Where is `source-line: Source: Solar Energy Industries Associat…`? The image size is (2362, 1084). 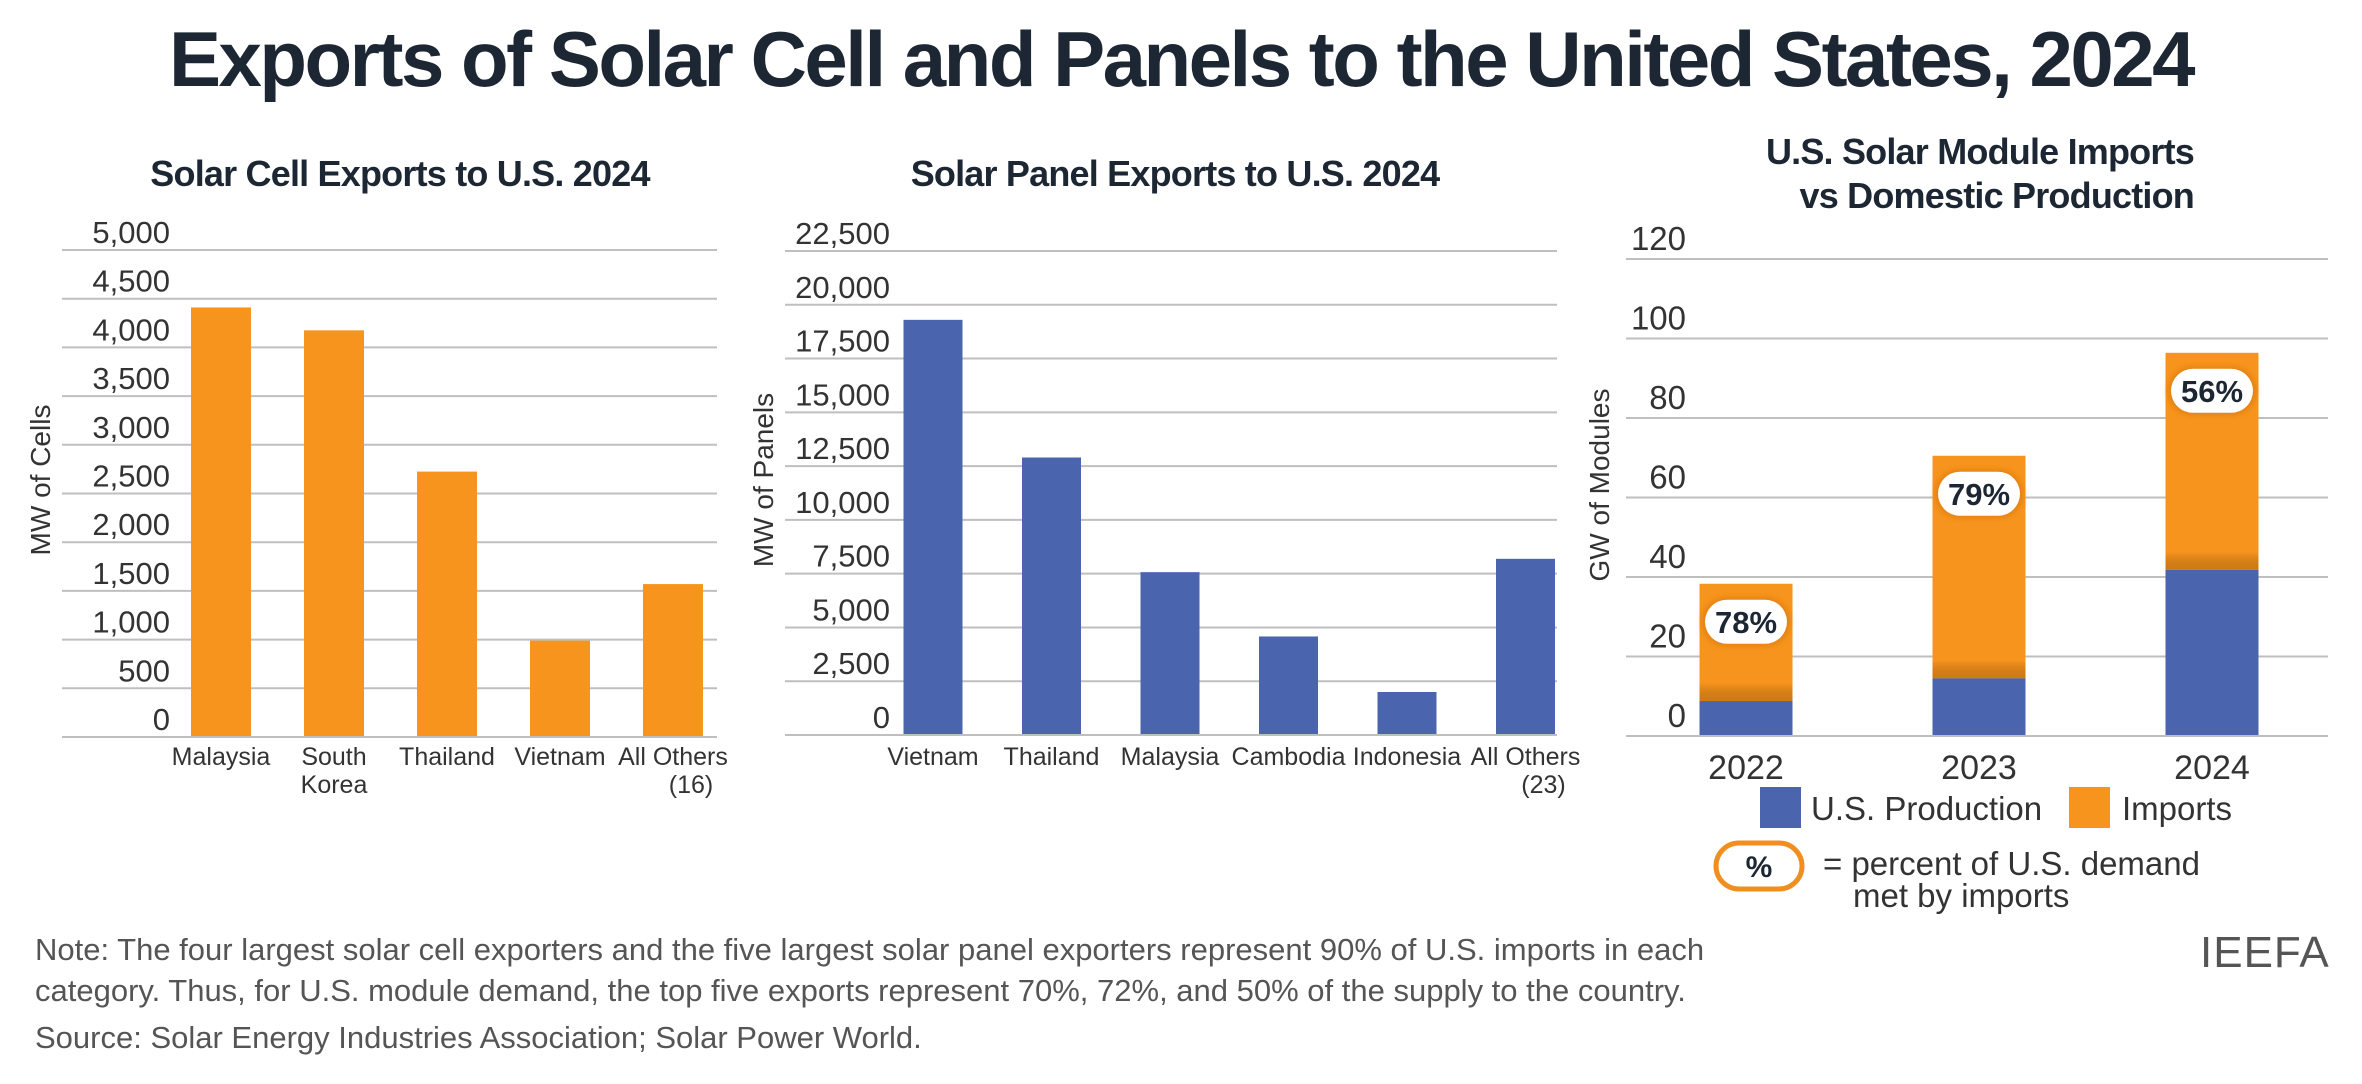 source-line: Source: Solar Energy Industries Associat… is located at coordinates (478, 1037).